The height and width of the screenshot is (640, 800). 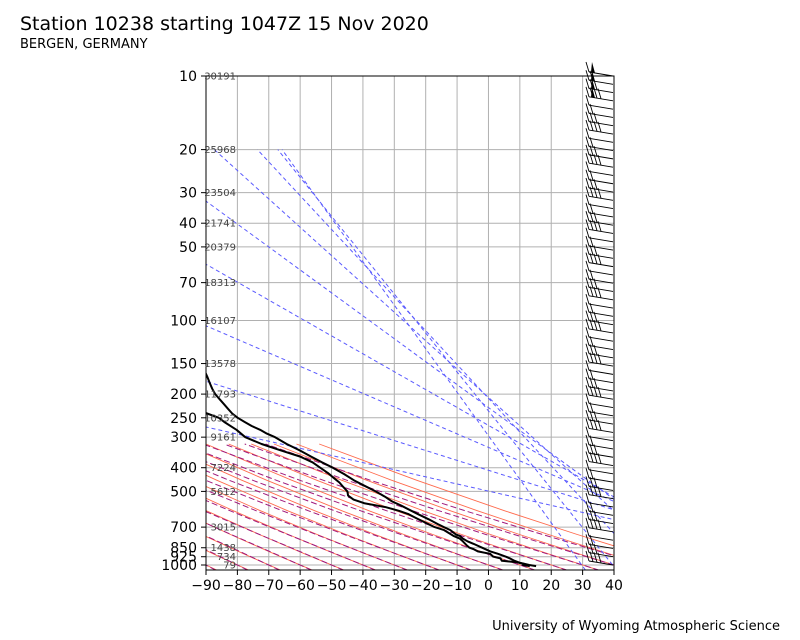 What do you see at coordinates (457, 586) in the screenshot?
I see `x-tick-label: −10` at bounding box center [457, 586].